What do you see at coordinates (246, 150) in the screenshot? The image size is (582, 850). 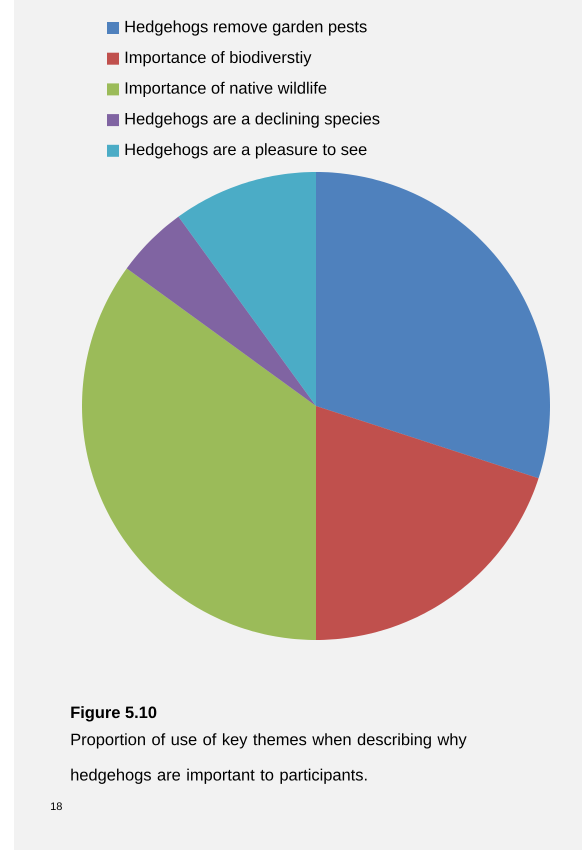 I see `legend-label: Hedgehogs are a pleasure to see` at bounding box center [246, 150].